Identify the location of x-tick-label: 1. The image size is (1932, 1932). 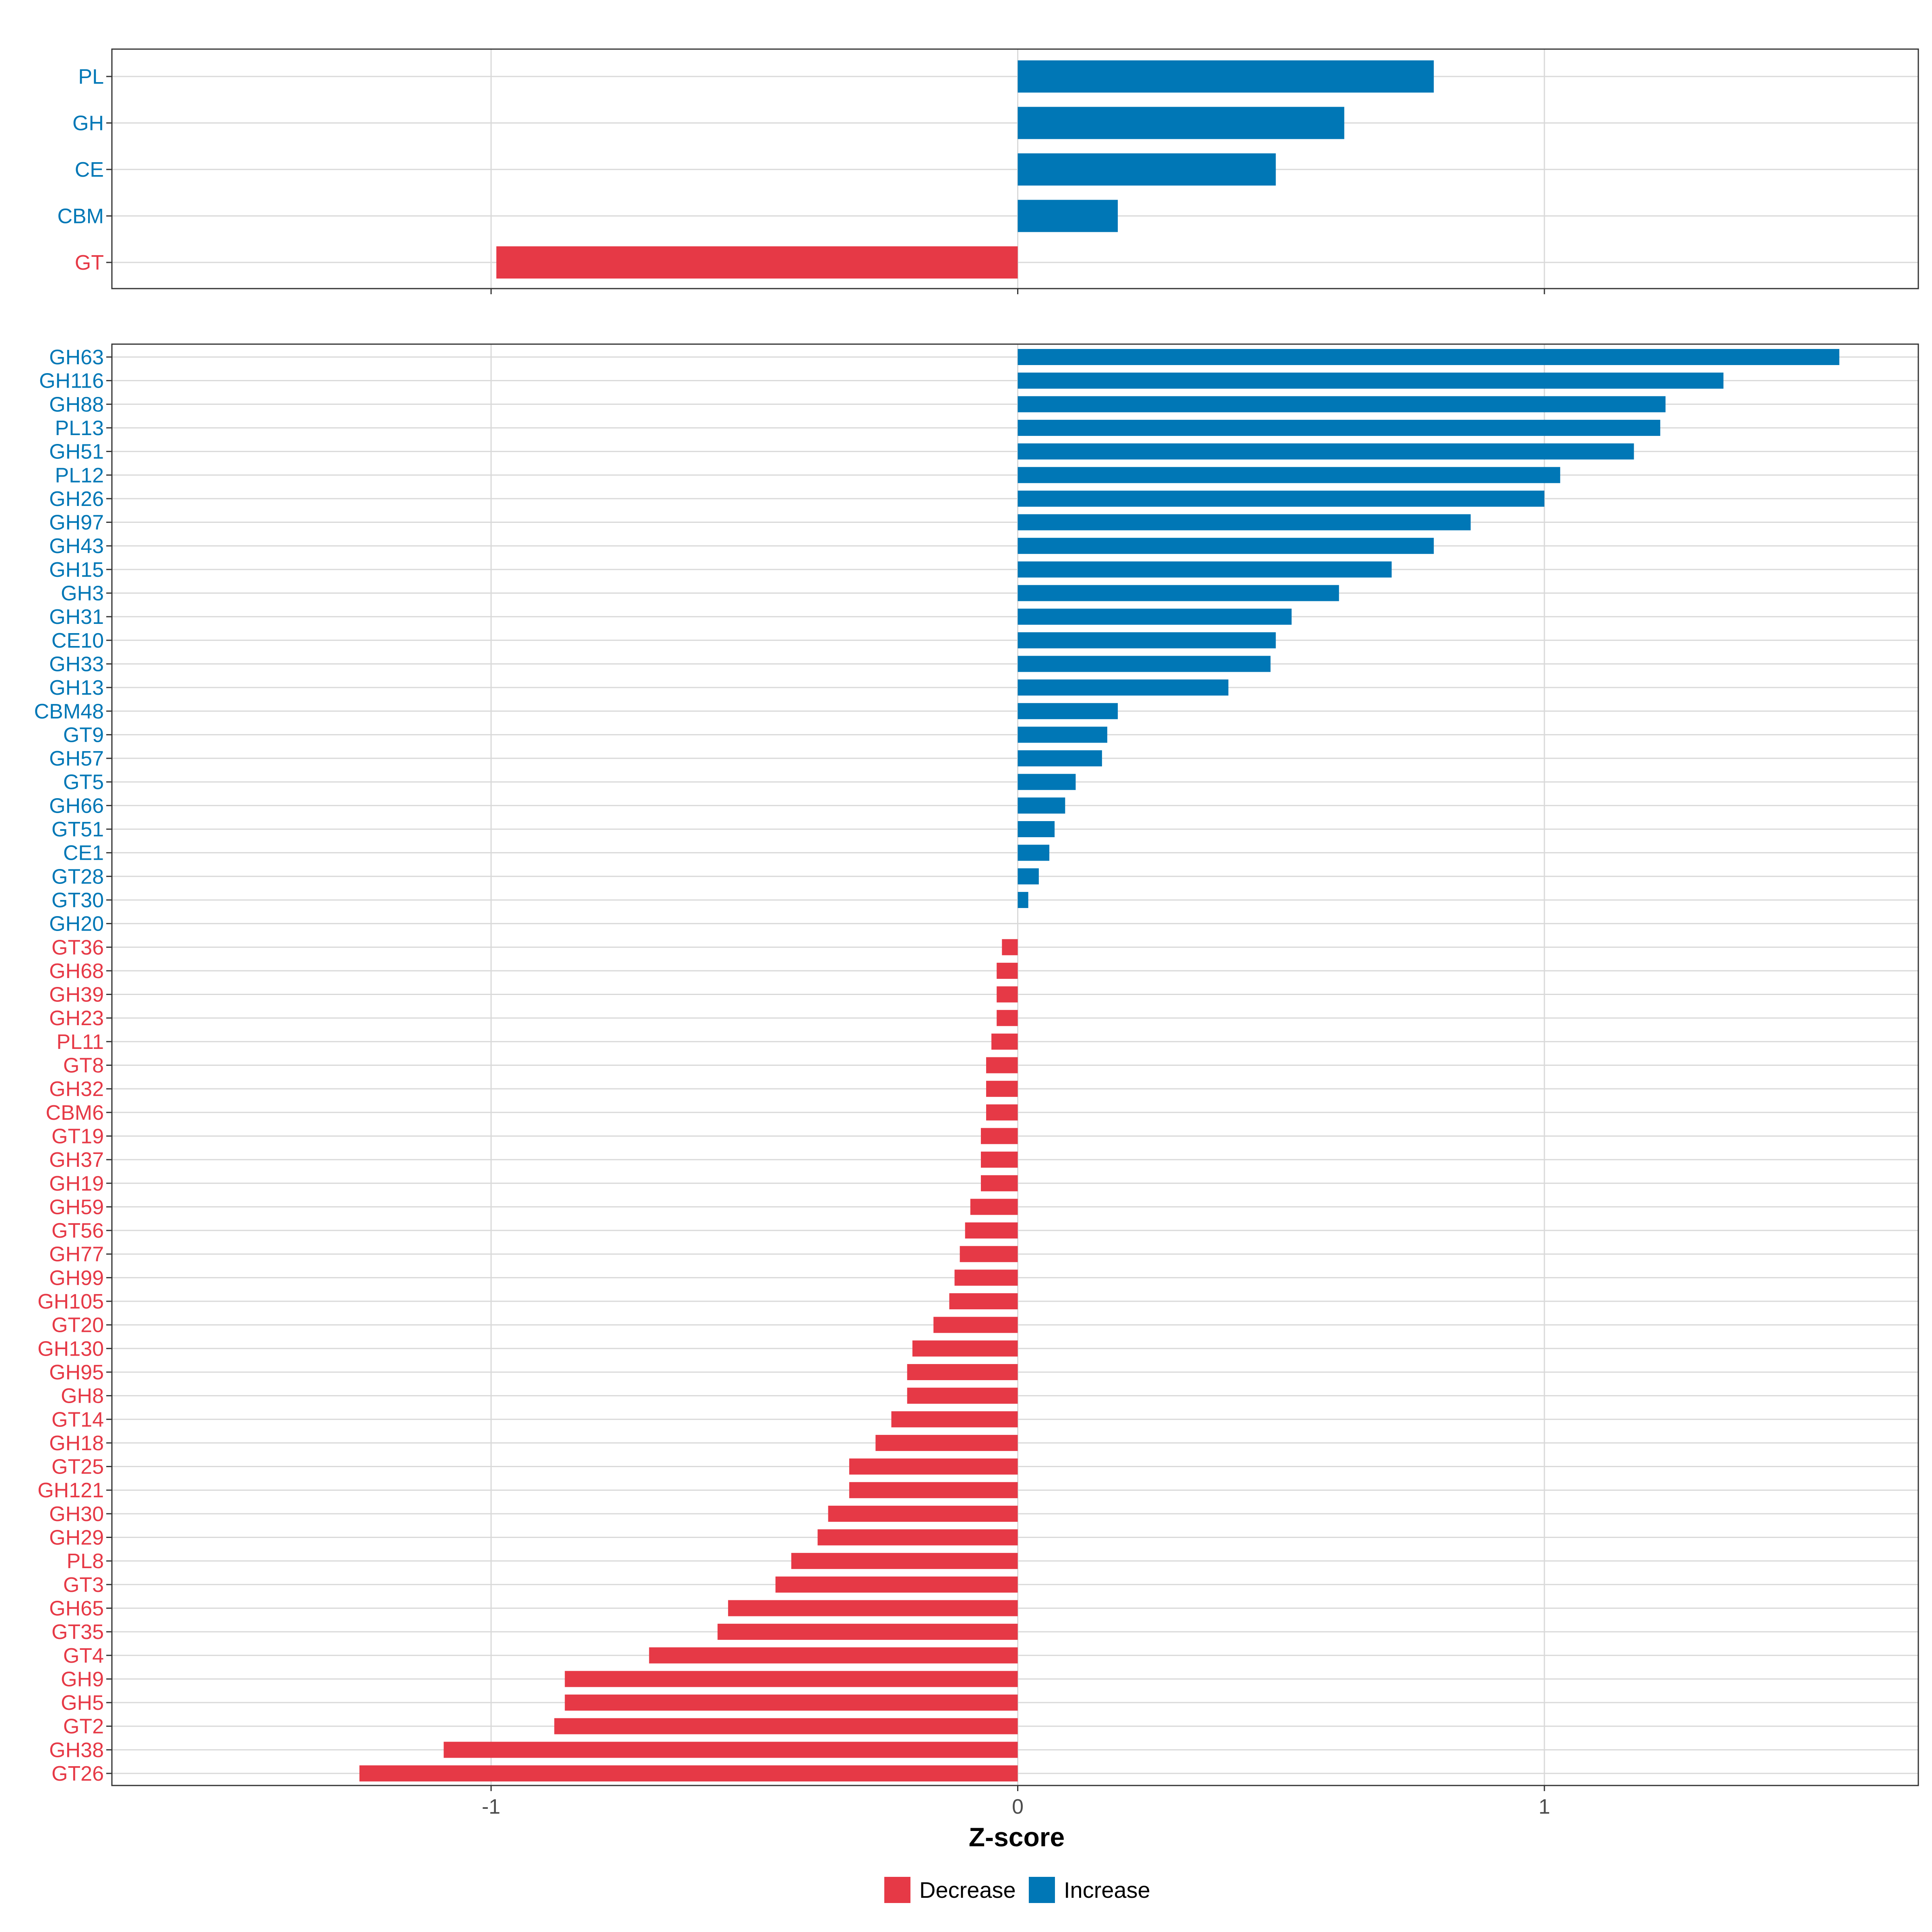
(1544, 1806).